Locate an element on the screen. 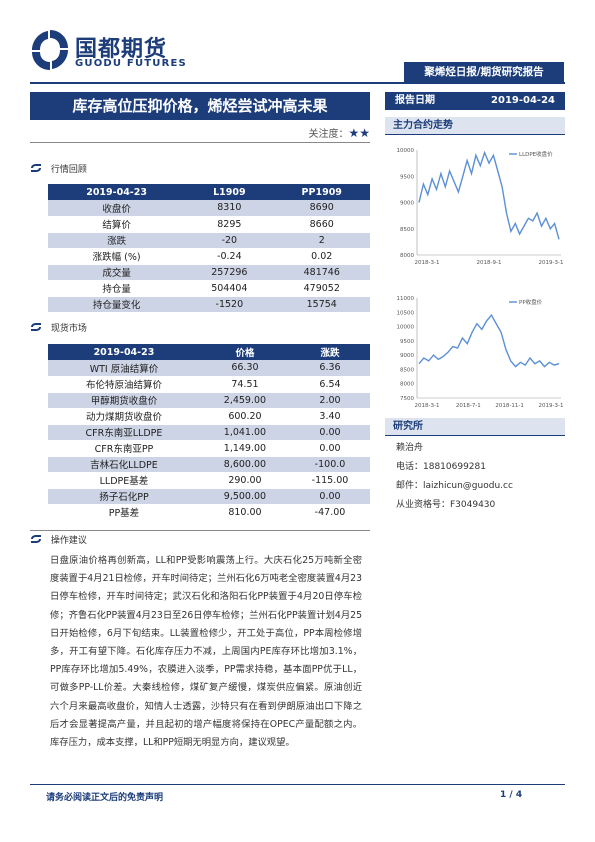 This screenshot has height=842, width=595. legend-label: LLDPE收盘价 is located at coordinates (536, 154).